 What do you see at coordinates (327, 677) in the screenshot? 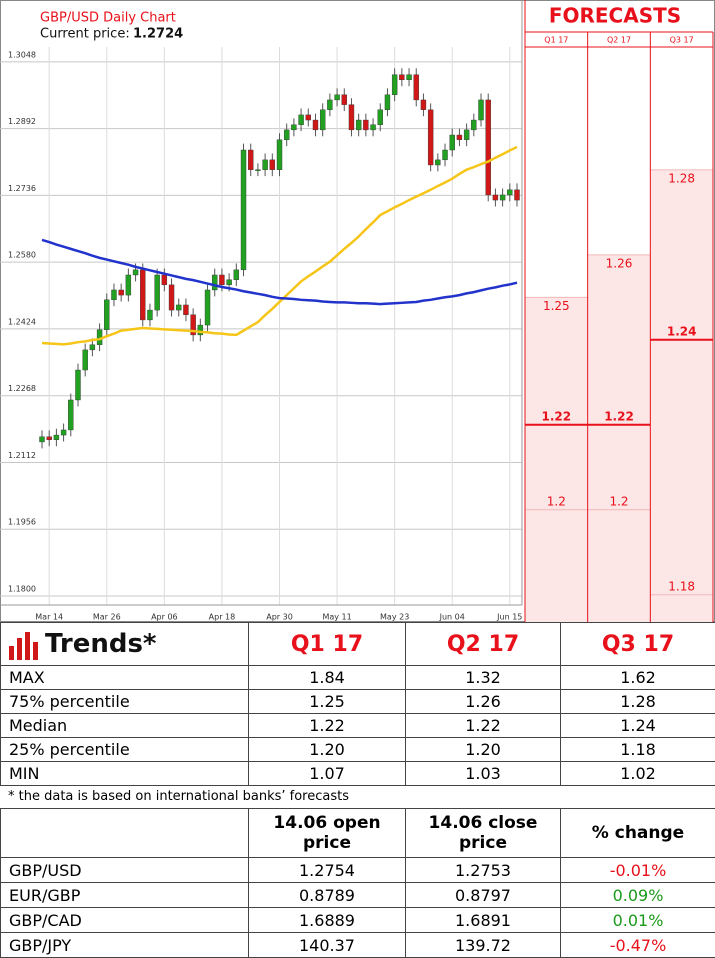
I see `cell-value: 1.84` at bounding box center [327, 677].